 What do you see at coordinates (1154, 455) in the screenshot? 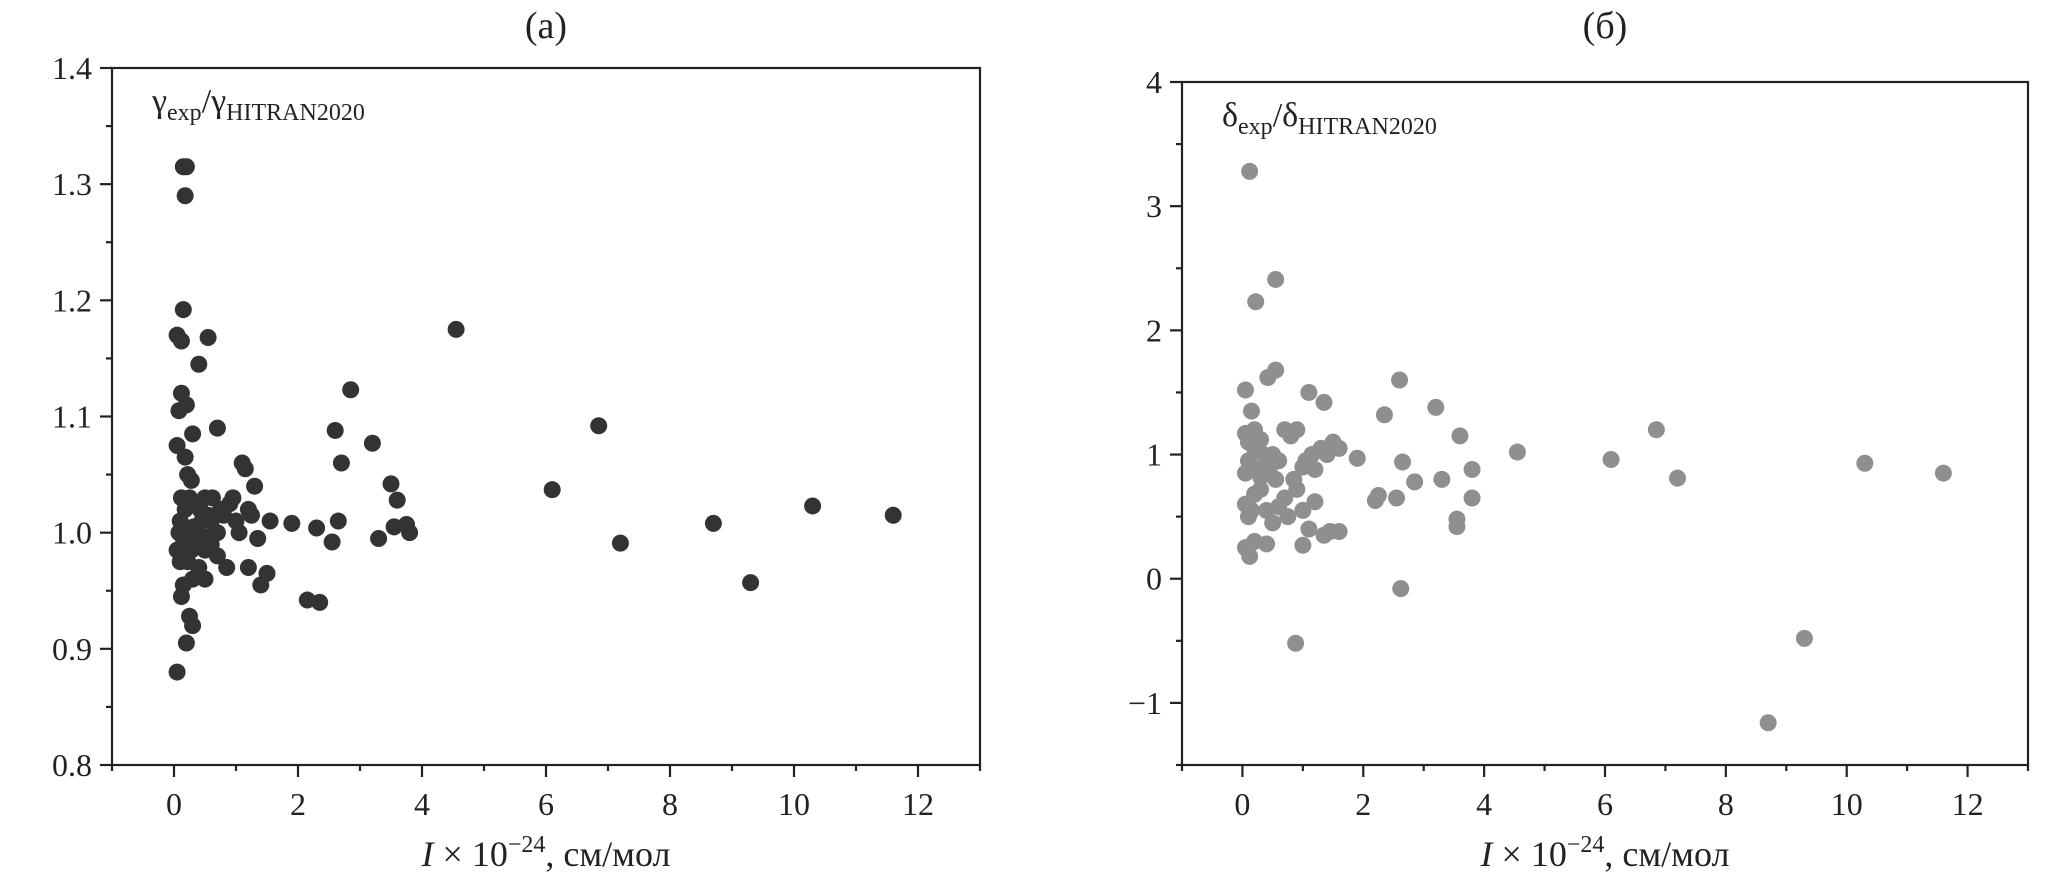
I see `y-tick-label: 1` at bounding box center [1154, 455].